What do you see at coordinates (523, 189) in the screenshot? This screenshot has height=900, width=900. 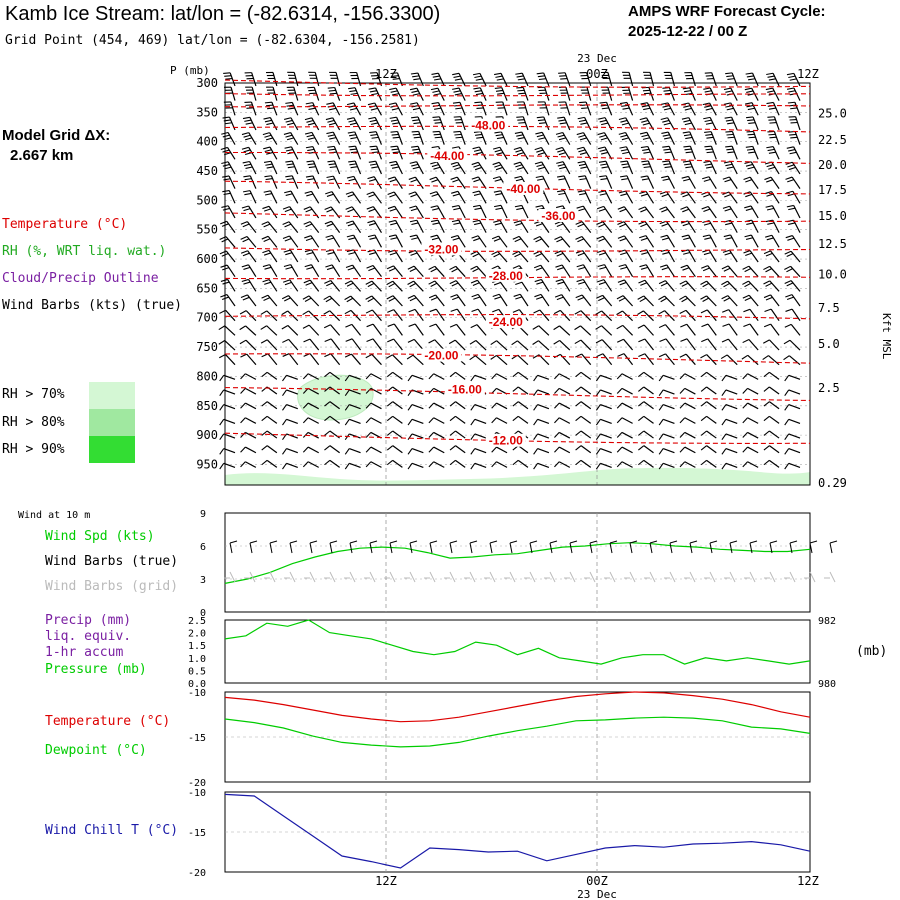 I see `isotherm-label: -40.00` at bounding box center [523, 189].